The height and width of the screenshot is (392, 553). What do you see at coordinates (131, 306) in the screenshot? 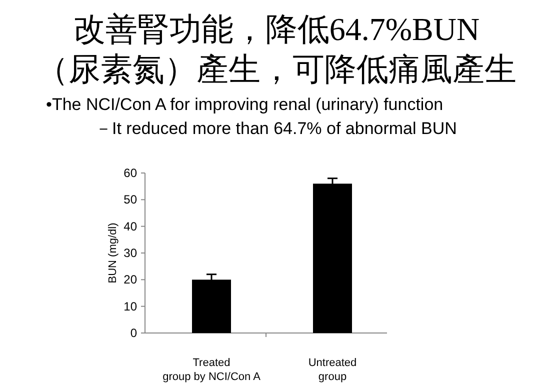
I see `y-tick-label: 10` at bounding box center [131, 306].